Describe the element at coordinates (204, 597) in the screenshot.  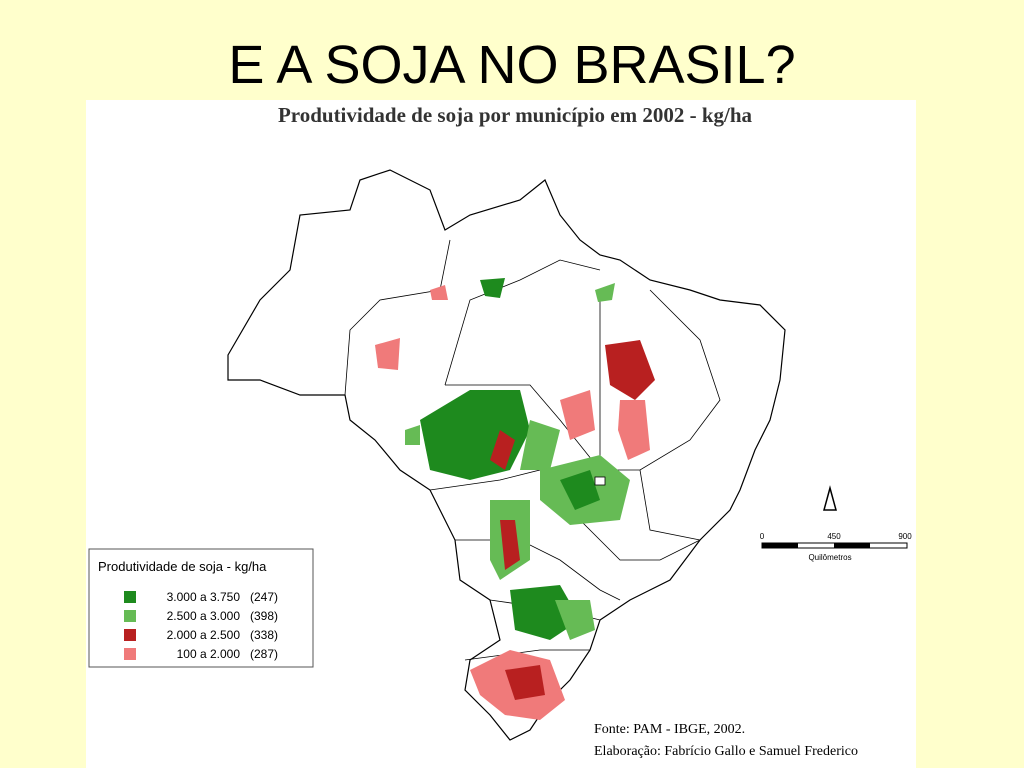
I see `legend-label: 3.000 a 3.750` at that location.